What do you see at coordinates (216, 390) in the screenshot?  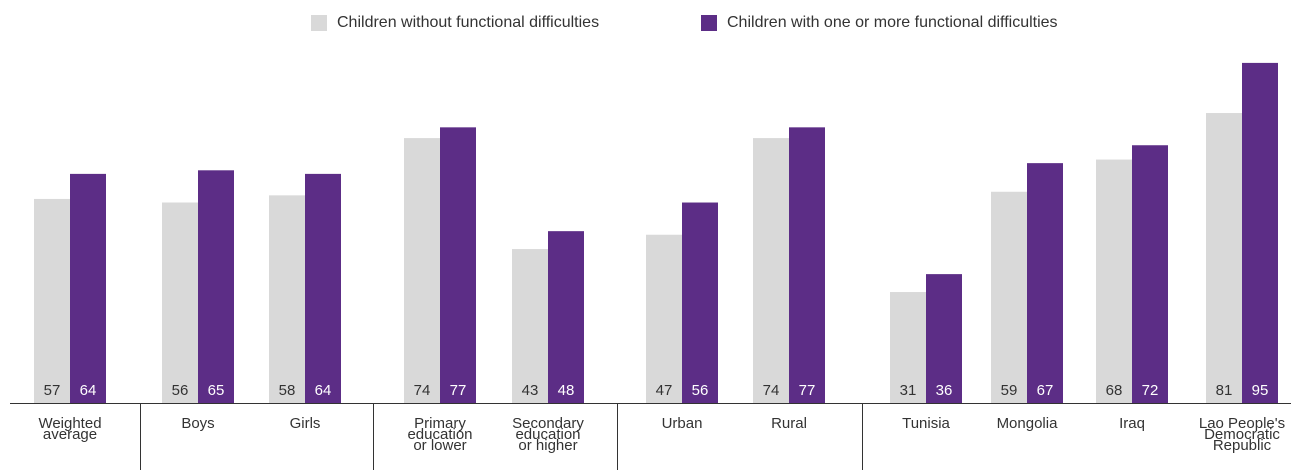 I see `value-label-with-1: 65` at bounding box center [216, 390].